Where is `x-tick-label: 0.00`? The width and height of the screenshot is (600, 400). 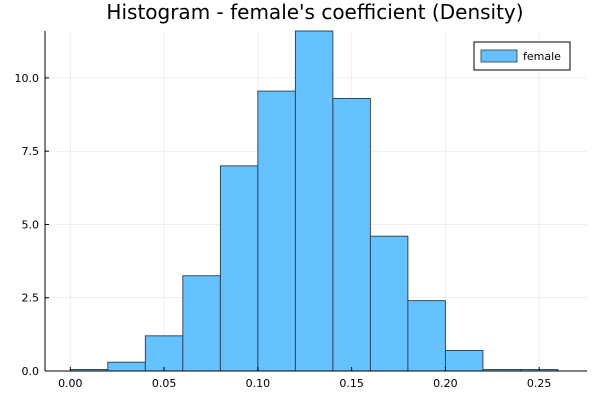
x-tick-label: 0.00 is located at coordinates (70, 383).